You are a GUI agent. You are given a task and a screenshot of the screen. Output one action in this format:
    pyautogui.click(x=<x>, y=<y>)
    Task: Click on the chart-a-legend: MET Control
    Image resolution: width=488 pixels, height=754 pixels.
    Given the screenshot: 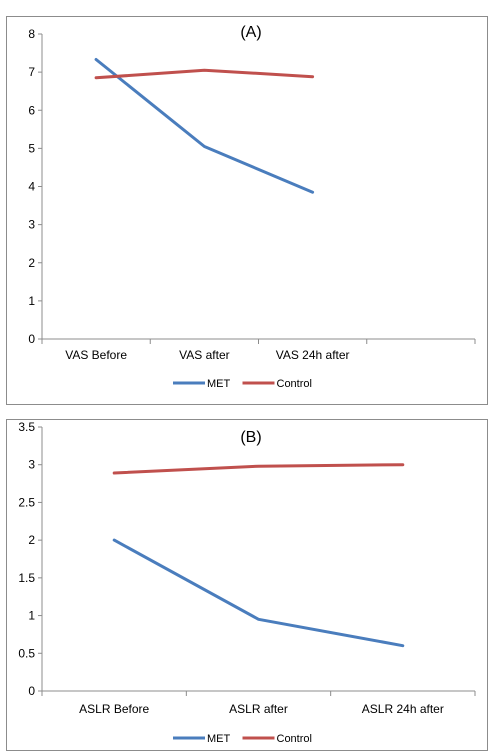 What is the action you would take?
    pyautogui.click(x=242, y=384)
    